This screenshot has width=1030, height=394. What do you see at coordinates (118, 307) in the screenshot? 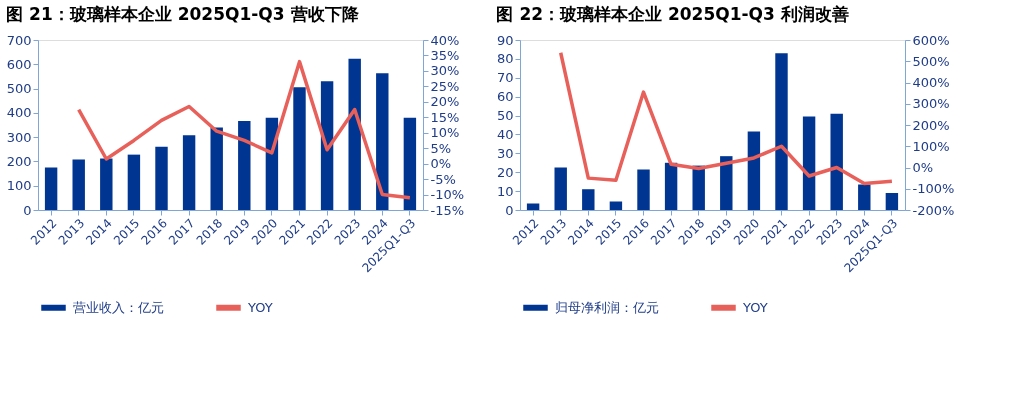
I see `legend-label: 营业收入：亿元` at bounding box center [118, 307].